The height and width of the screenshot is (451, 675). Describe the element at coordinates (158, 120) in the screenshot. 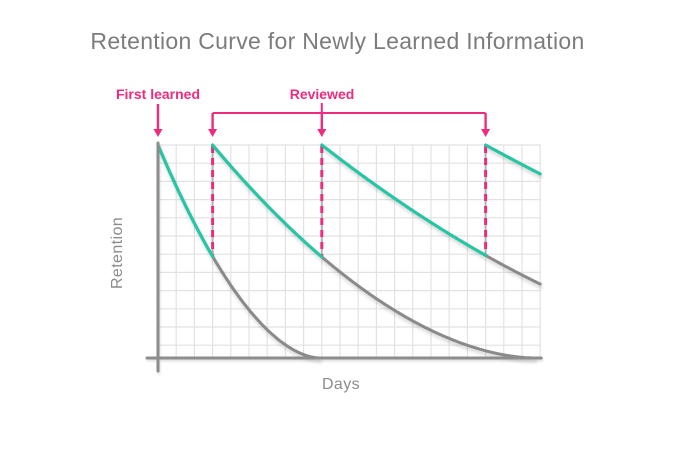

I see `first-learned-arrow` at that location.